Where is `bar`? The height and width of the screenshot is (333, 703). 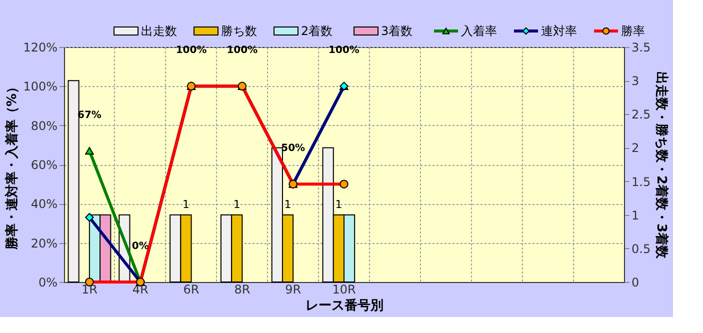 bar is located at coordinates (74, 181).